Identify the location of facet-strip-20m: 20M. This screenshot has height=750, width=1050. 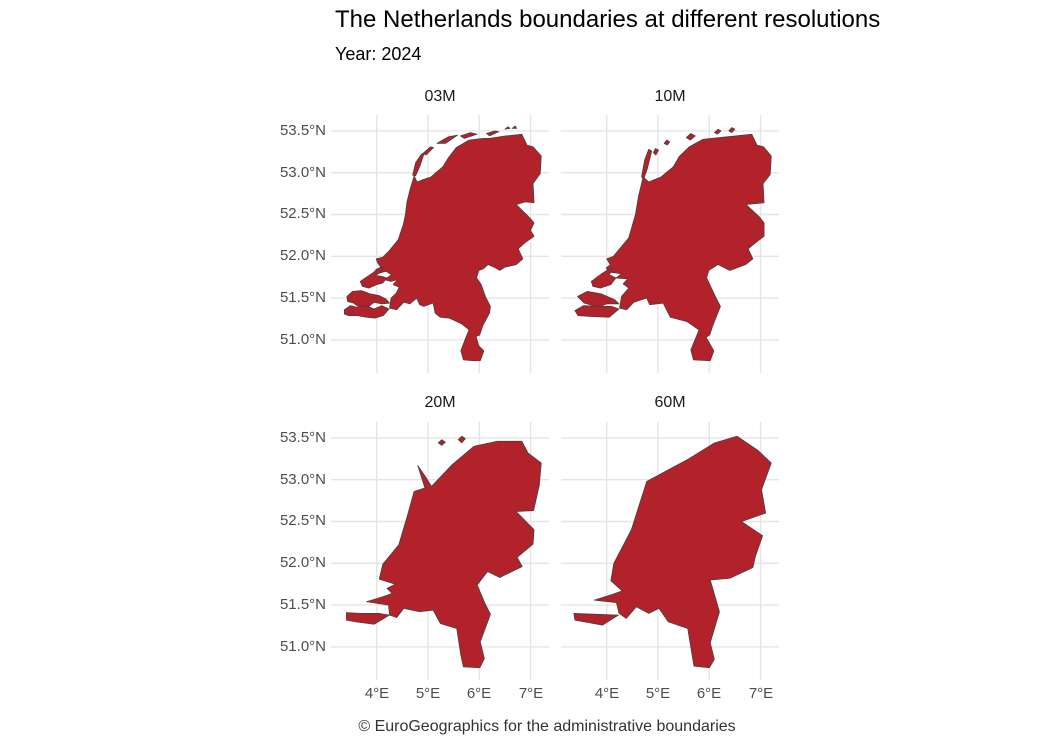
(440, 402).